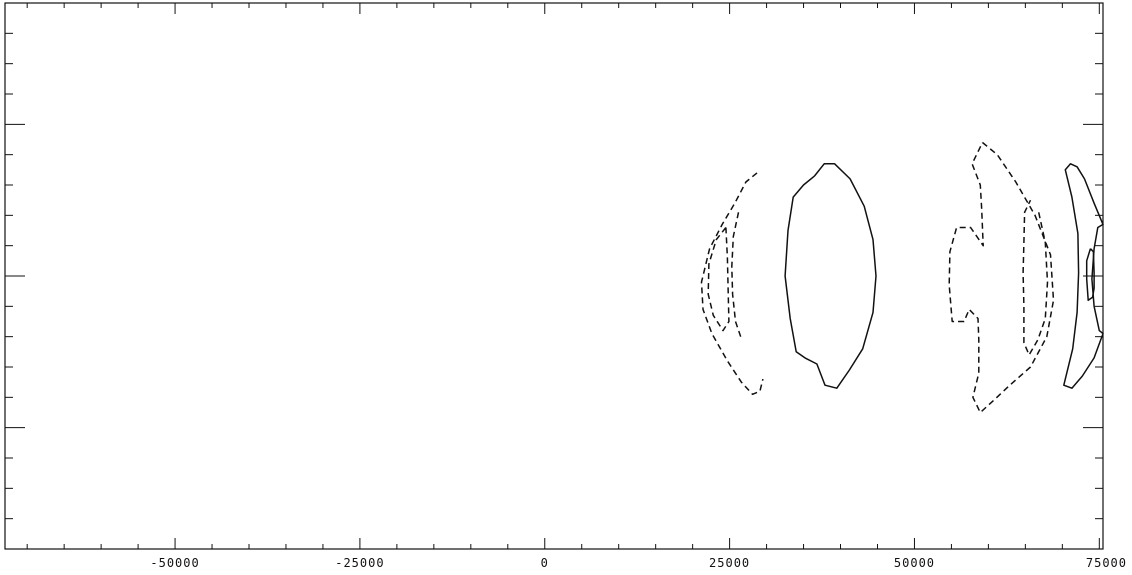 The image size is (1132, 575). What do you see at coordinates (638, 563) in the screenshot?
I see `x-tick-labels: -50000 -25000 0 25000 50000 75000` at bounding box center [638, 563].